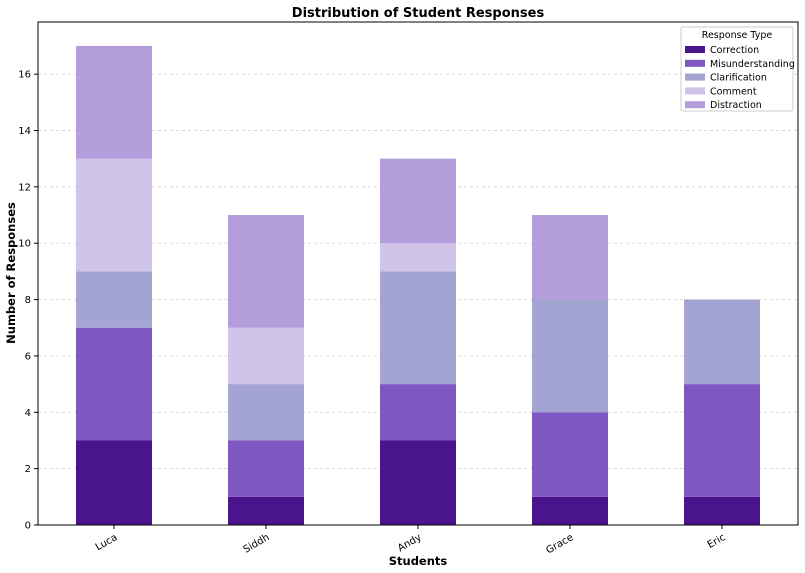 The width and height of the screenshot is (805, 573). I want to click on y-tick-label: 0, so click(28, 526).